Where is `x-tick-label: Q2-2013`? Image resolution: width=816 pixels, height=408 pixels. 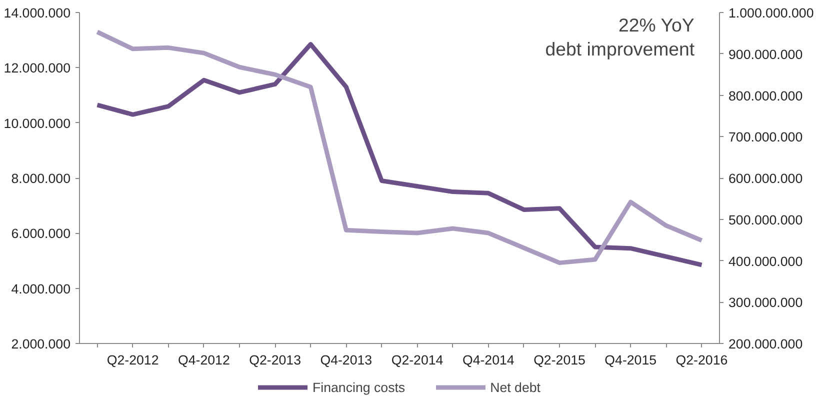
x-tick-label: Q2-2013 is located at coordinates (275, 360).